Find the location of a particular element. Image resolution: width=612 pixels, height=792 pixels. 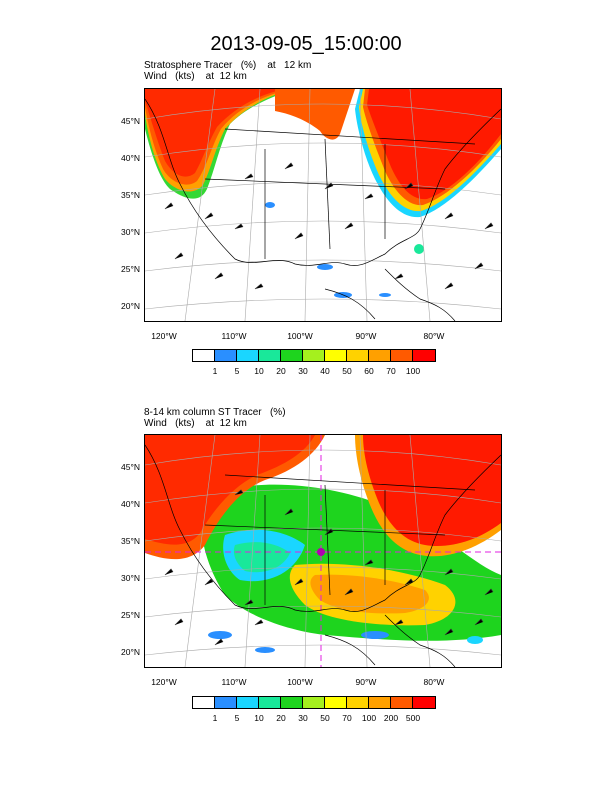

panel1-subtitle-tracer: Stratosphere Tracer (%) at 12 km is located at coordinates (228, 65).